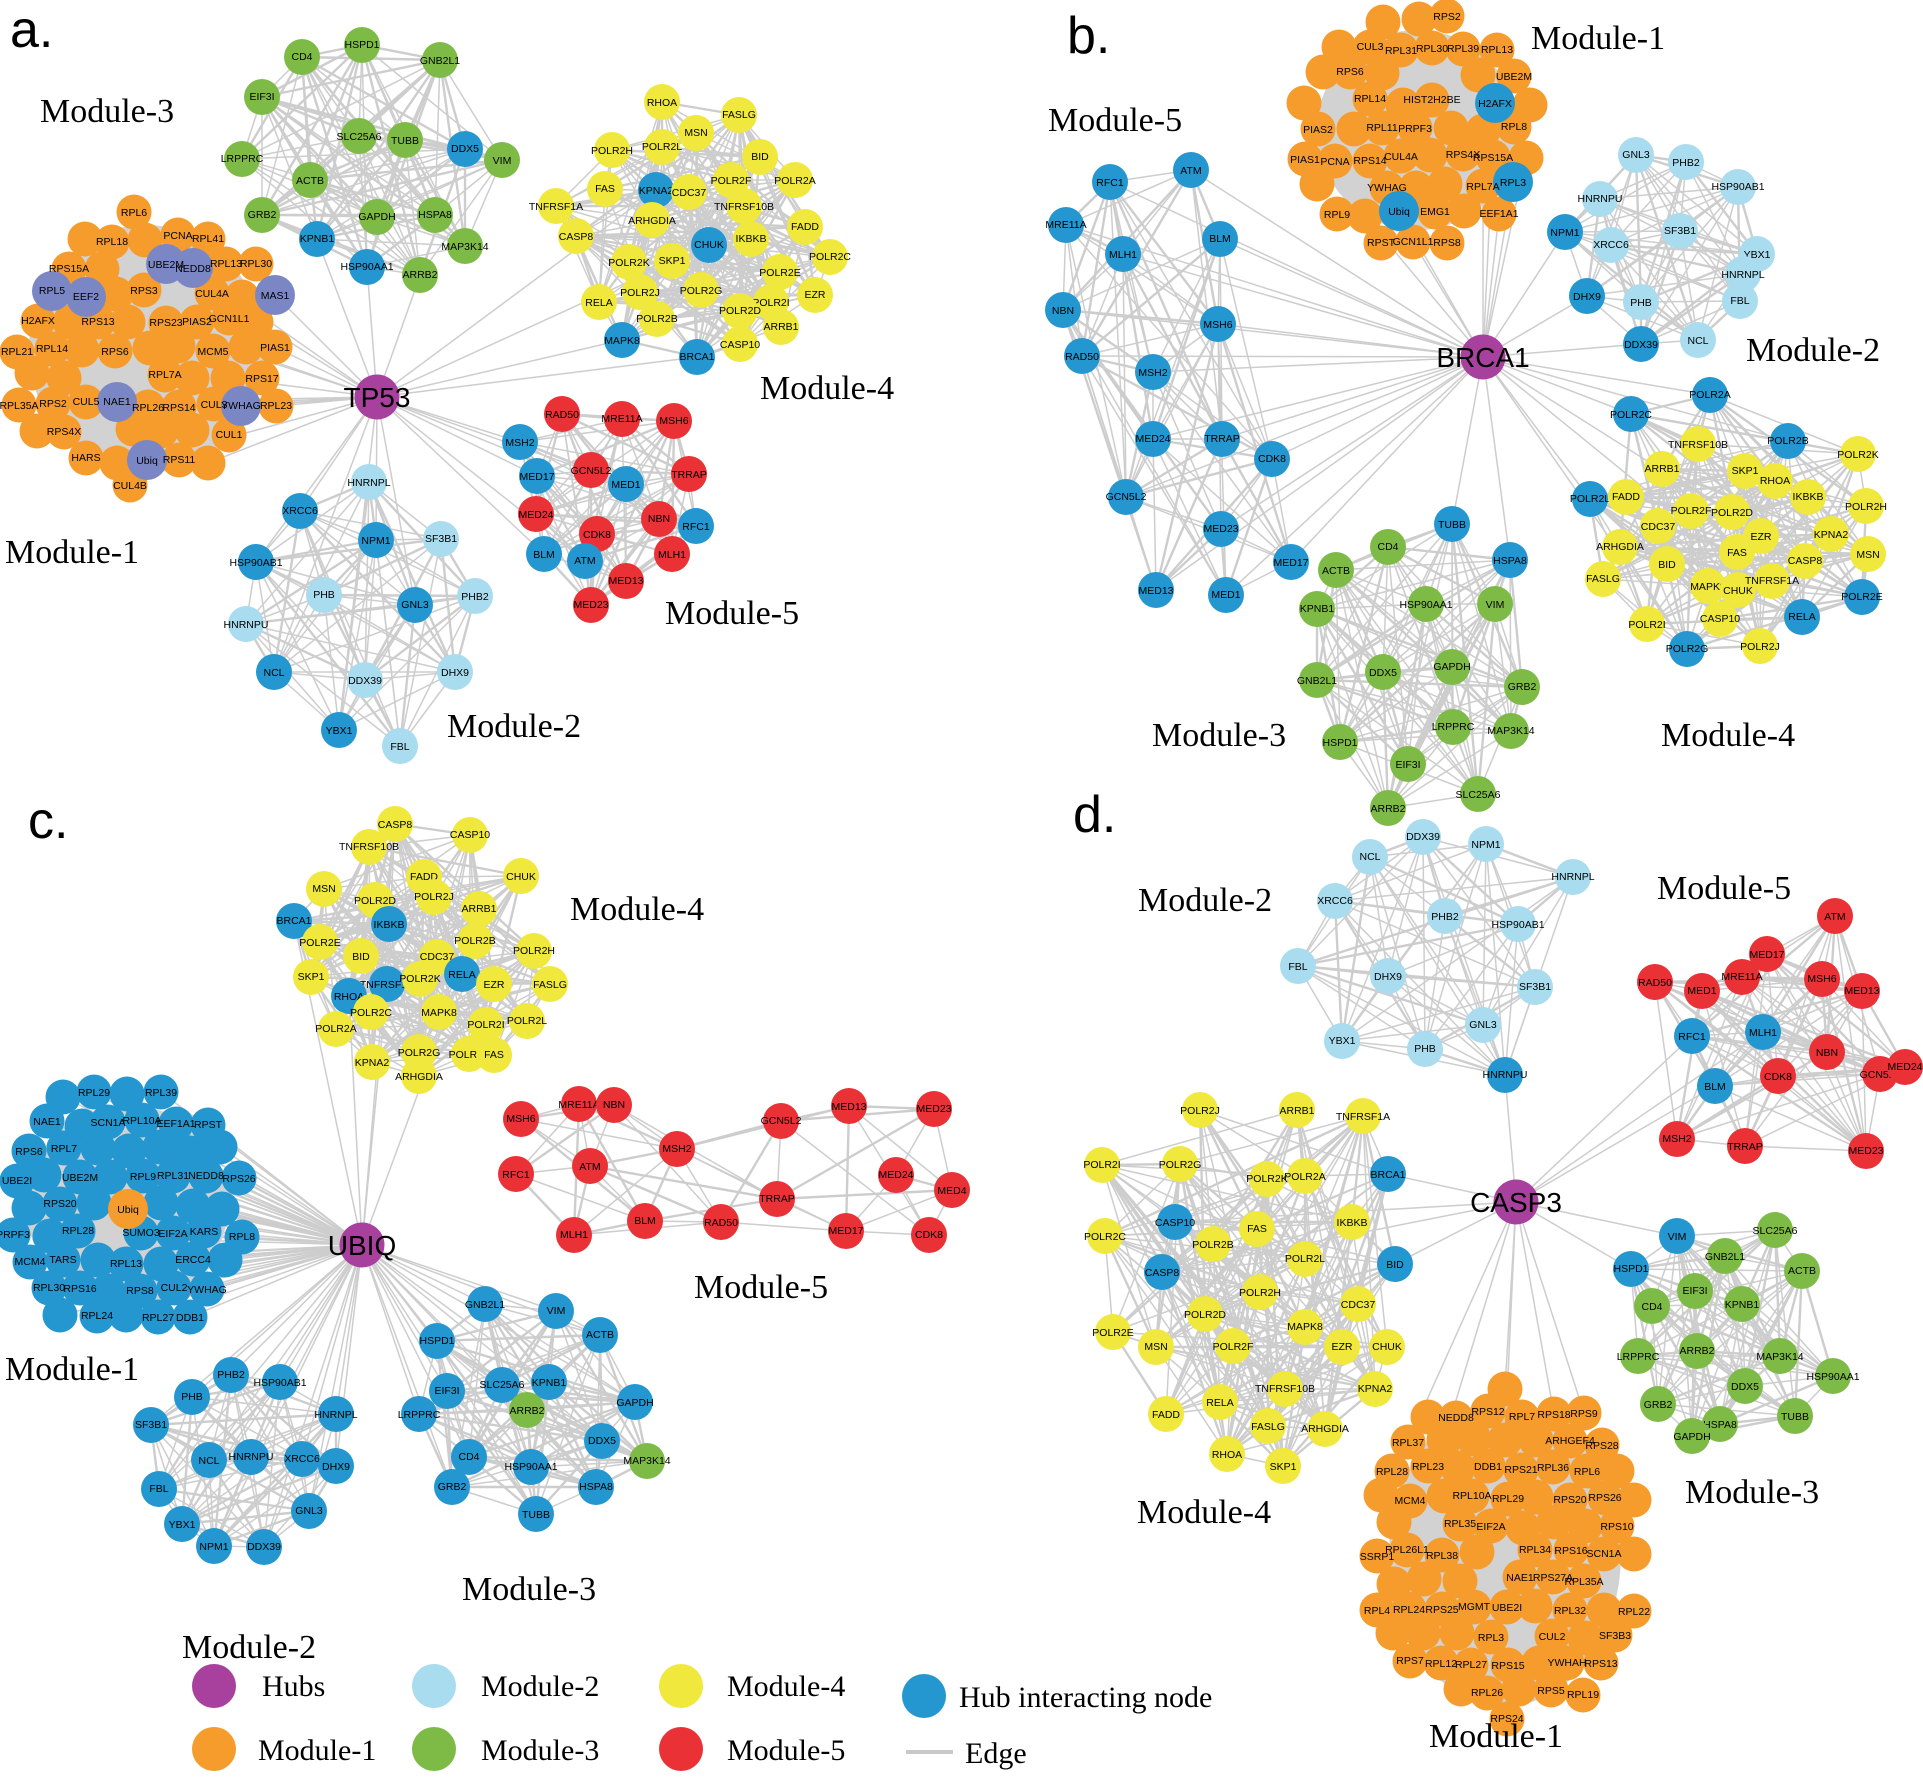 Image resolution: width=1923 pixels, height=1780 pixels. Describe the element at coordinates (31, 30) in the screenshot. I see `svg-text: a.` at that location.